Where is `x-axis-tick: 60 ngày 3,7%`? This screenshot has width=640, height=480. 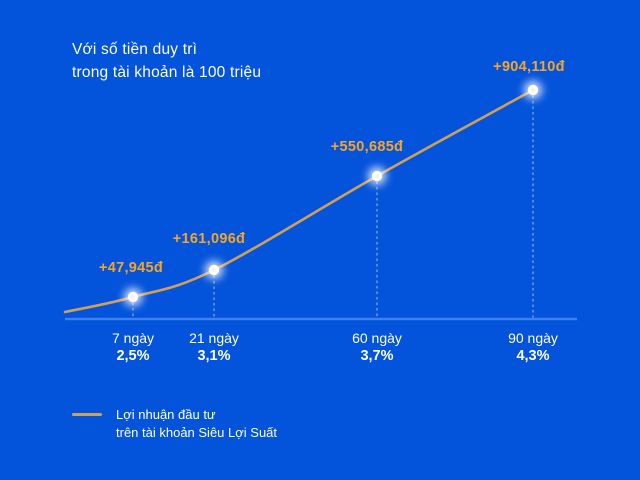 x-axis-tick: 60 ngày 3,7% is located at coordinates (377, 347).